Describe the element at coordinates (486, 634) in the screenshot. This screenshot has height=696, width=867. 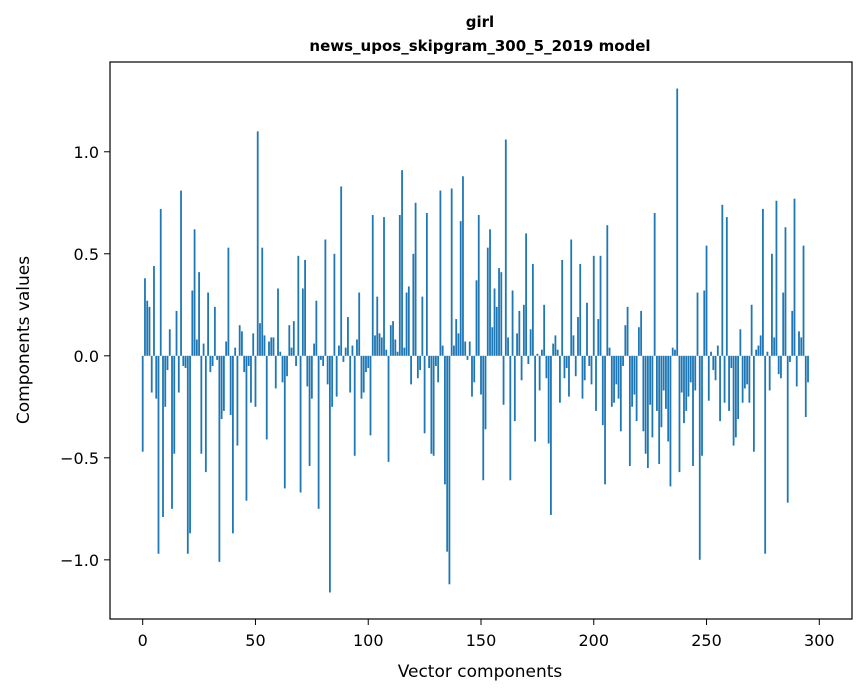
I see `x-axis: 0 50 100 150 200 250 300` at that location.